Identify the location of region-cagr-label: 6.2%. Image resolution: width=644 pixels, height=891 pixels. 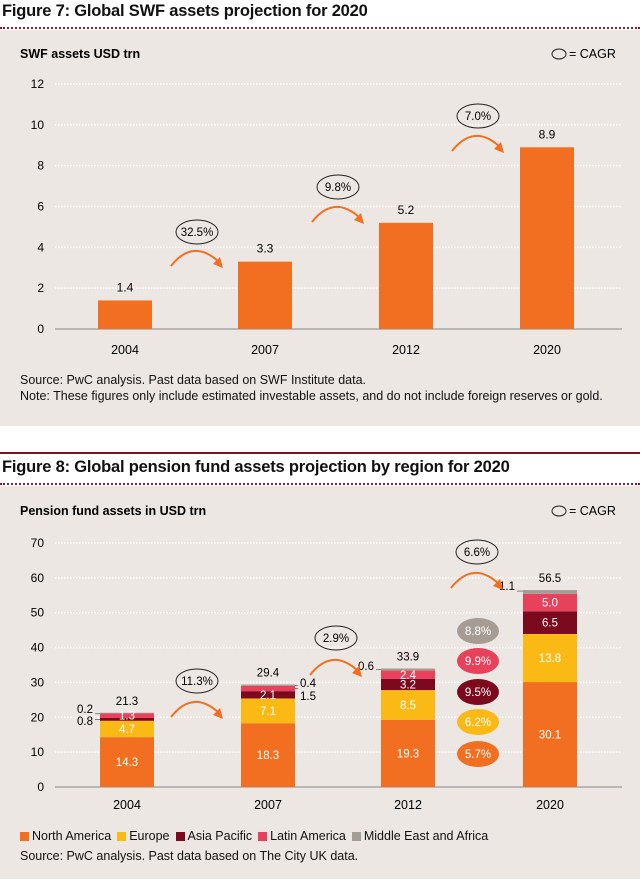
(478, 723).